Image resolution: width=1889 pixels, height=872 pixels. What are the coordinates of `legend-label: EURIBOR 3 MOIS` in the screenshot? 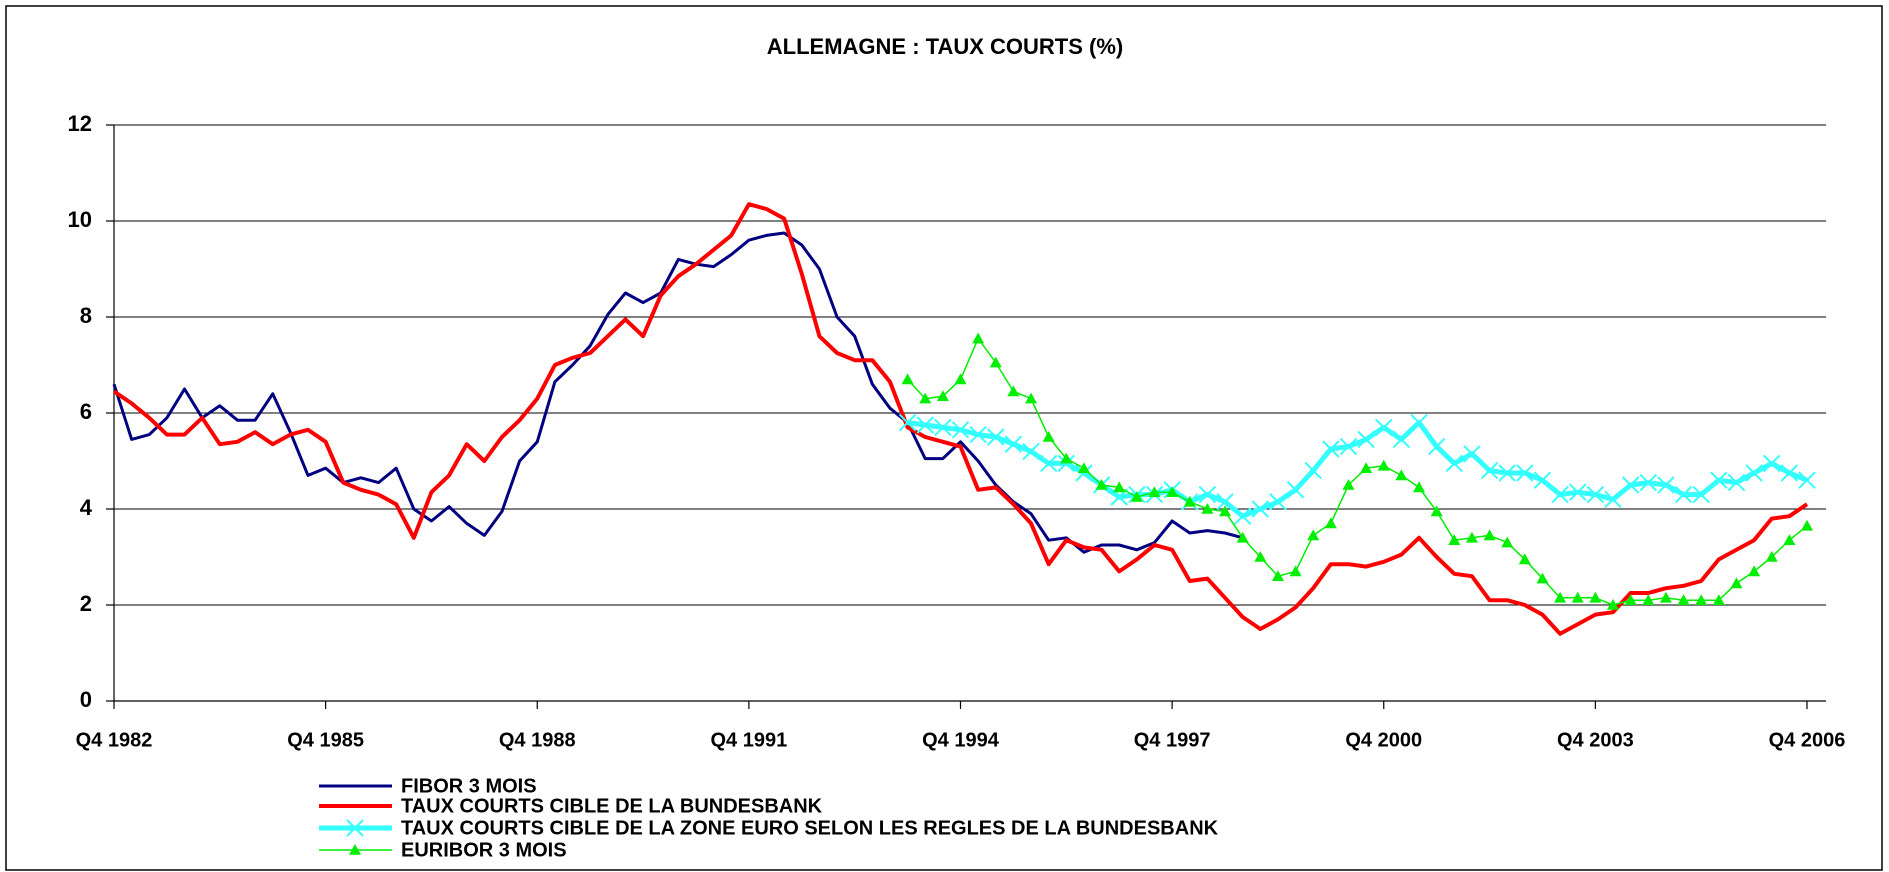 It's located at (484, 850).